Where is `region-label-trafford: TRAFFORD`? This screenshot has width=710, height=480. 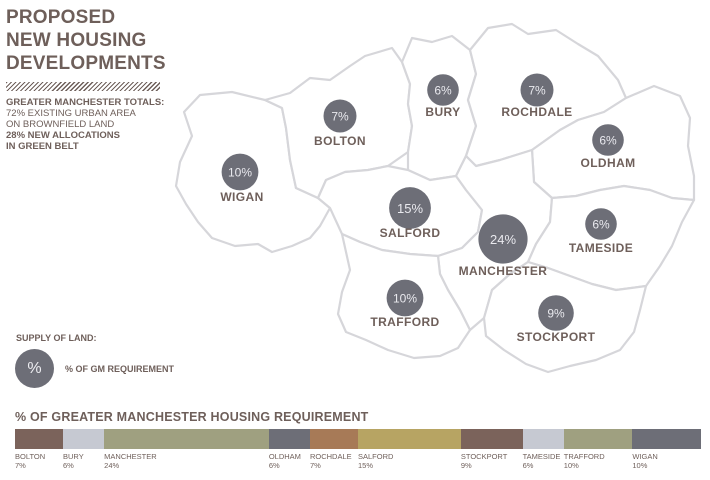 region-label-trafford: TRAFFORD is located at coordinates (404, 322).